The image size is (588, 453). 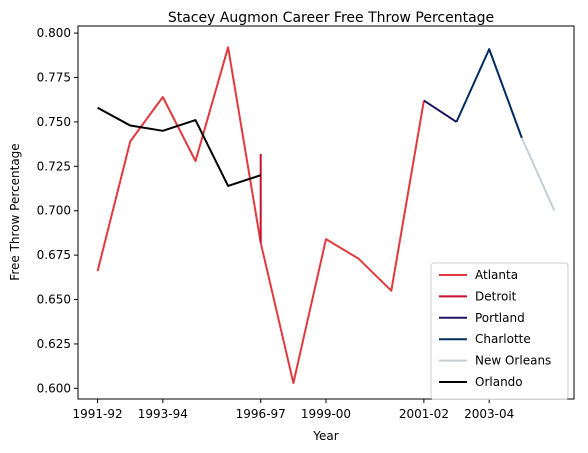 I want to click on y-tick-label: 0.775, so click(x=54, y=78).